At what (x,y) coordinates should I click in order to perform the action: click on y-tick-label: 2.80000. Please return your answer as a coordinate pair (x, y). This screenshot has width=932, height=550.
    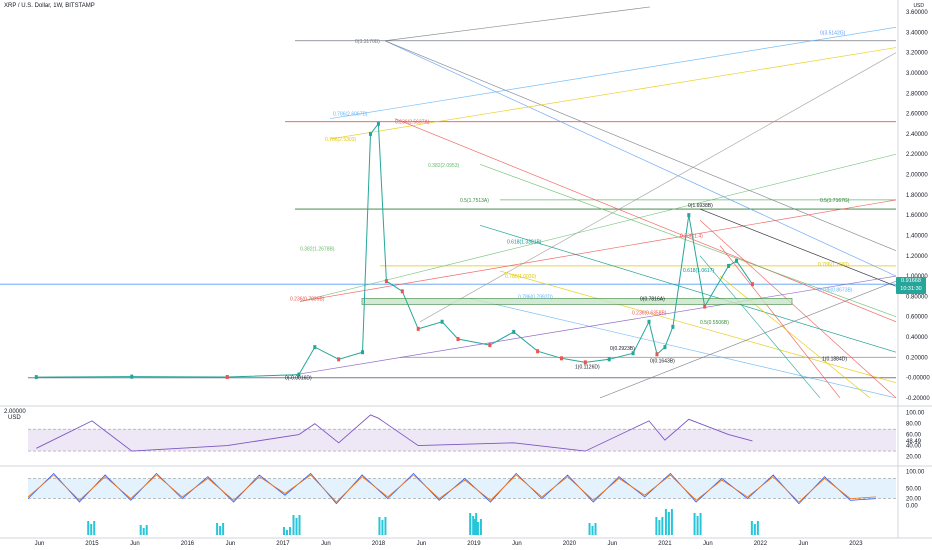
    Looking at the image, I should click on (917, 94).